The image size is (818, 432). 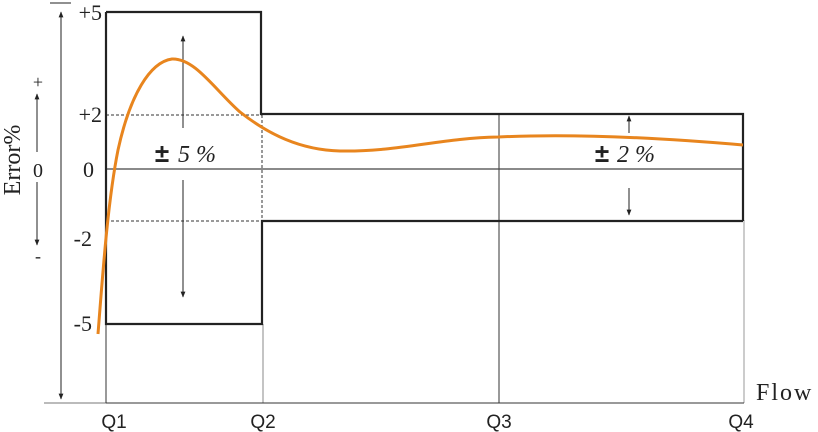 What do you see at coordinates (13, 160) in the screenshot?
I see `y-axis-title: Error%` at bounding box center [13, 160].